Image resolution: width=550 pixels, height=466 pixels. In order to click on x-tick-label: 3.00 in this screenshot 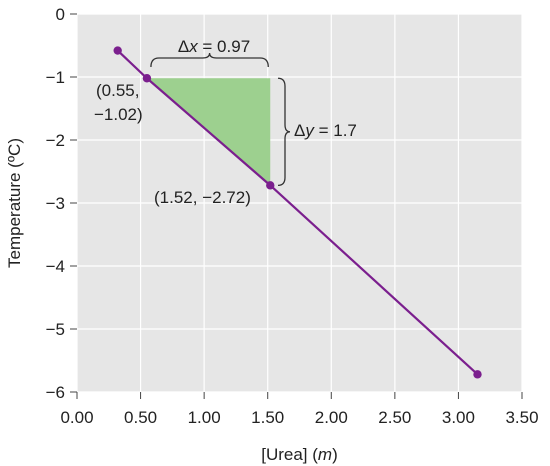, I will do `click(458, 417)`.